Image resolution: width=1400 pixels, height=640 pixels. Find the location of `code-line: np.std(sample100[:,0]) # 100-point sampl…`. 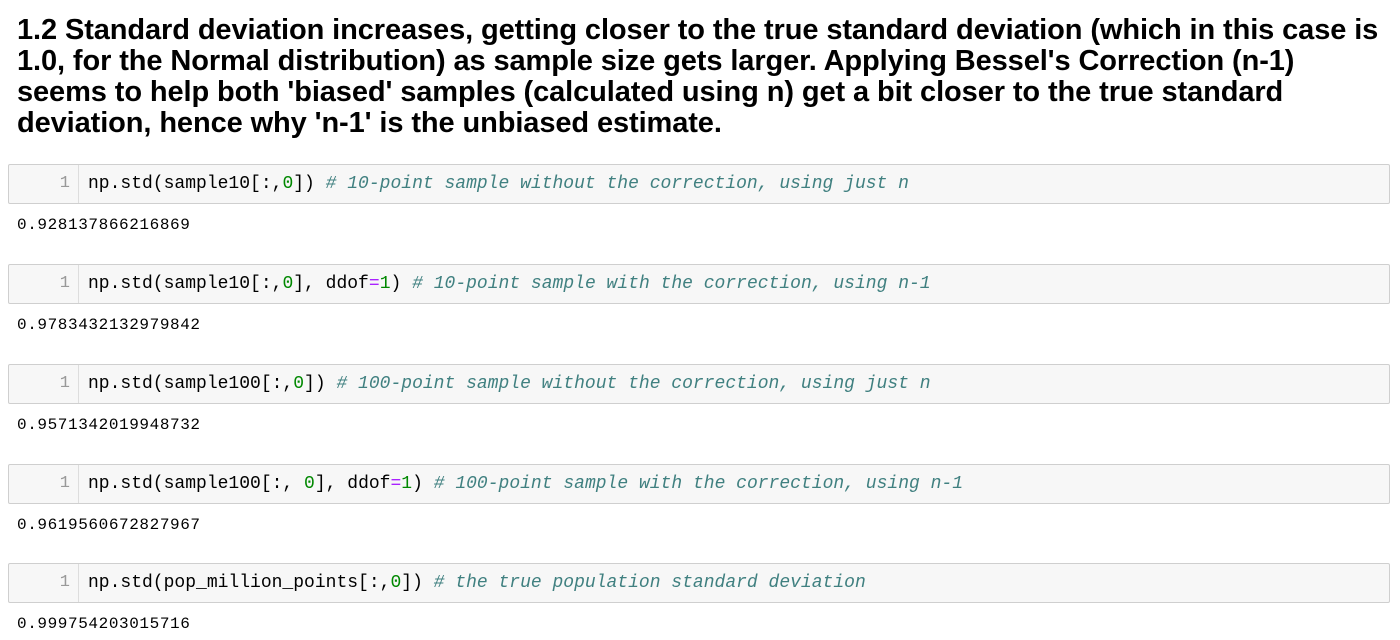

code-line: np.std(sample100[:,0]) # 100-point sampl… is located at coordinates (509, 384).